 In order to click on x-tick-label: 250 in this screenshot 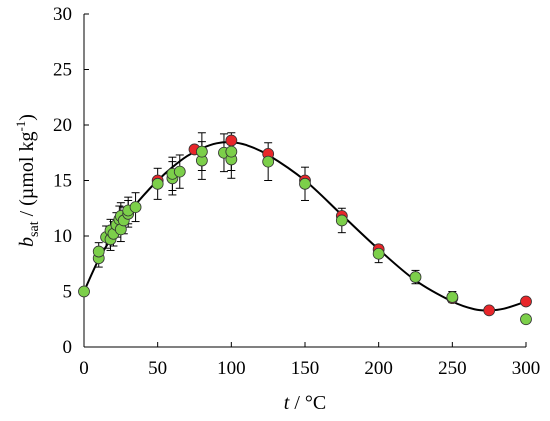, I will do `click(452, 368)`.